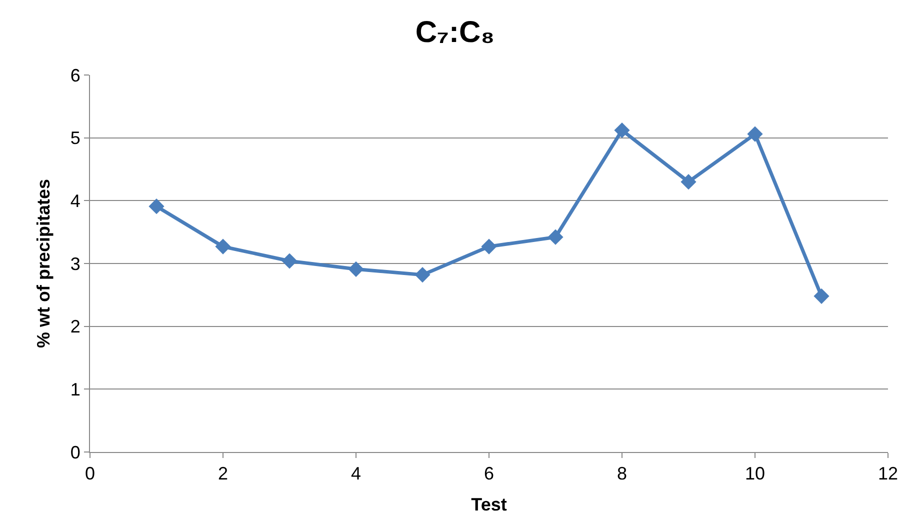 The height and width of the screenshot is (523, 910). Describe the element at coordinates (75, 138) in the screenshot. I see `y-tick-label: 5` at that location.